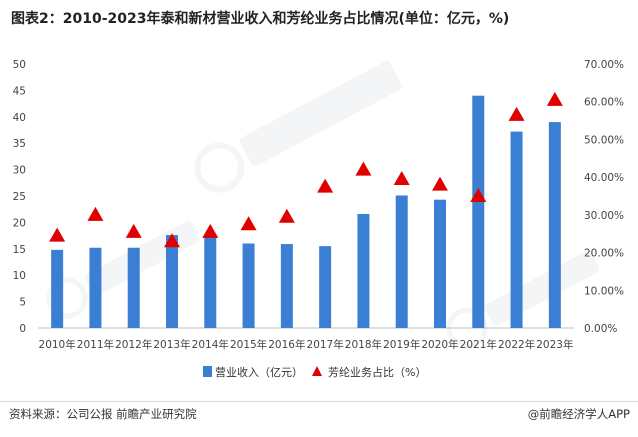 The height and width of the screenshot is (437, 638). I want to click on y-left-tick-label: 25, so click(19, 197).